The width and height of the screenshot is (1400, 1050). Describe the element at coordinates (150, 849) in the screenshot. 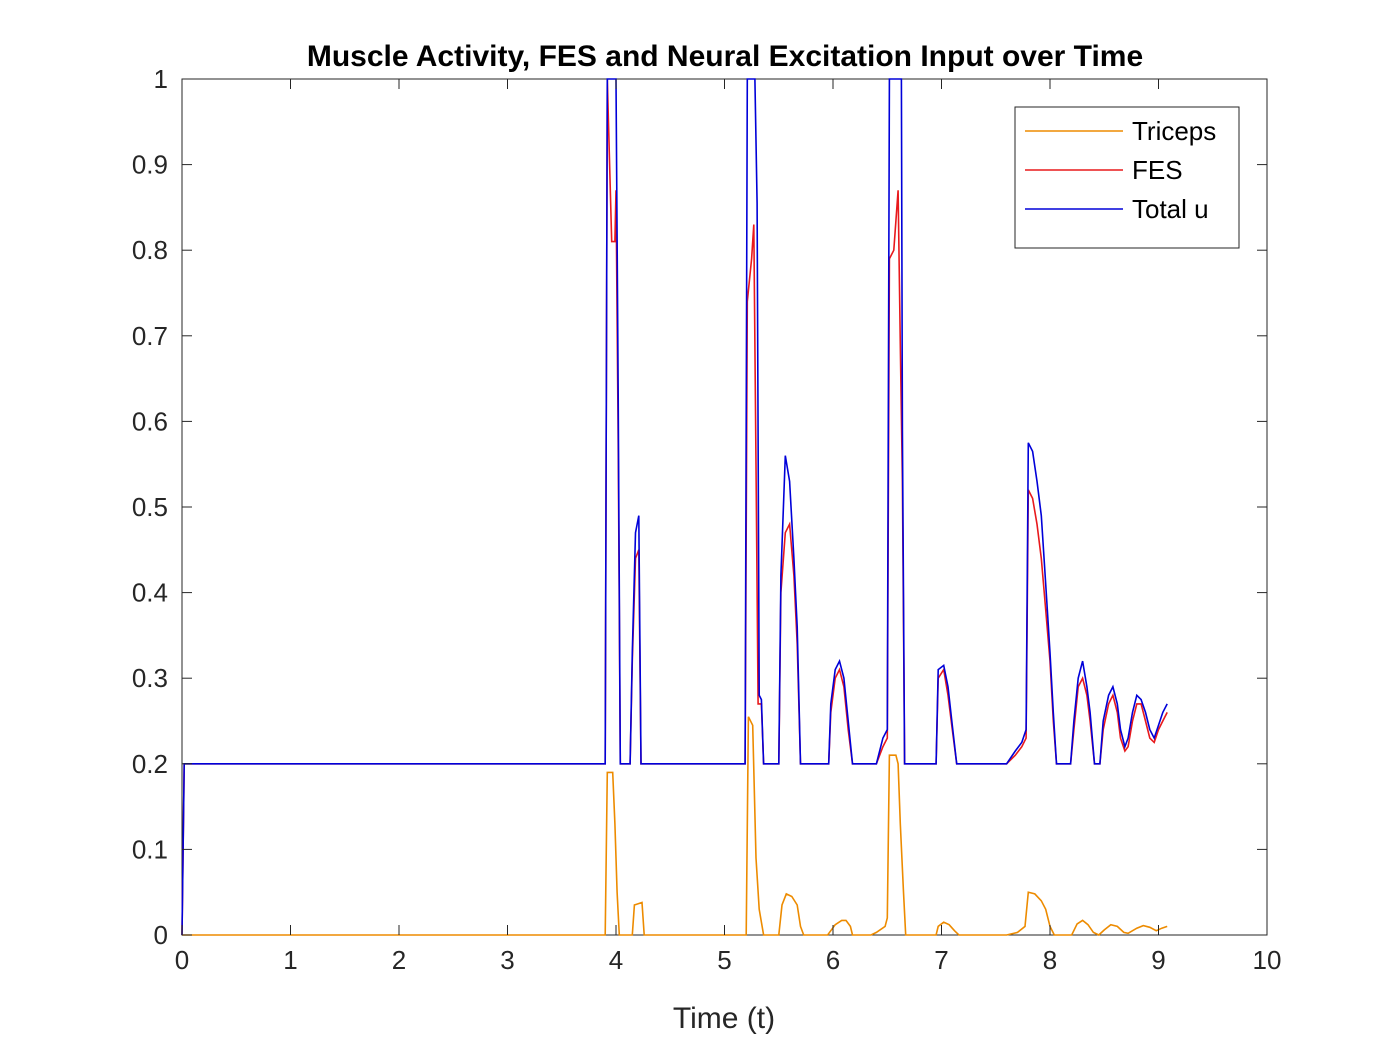

I see `y-tick-label: 0.1` at that location.